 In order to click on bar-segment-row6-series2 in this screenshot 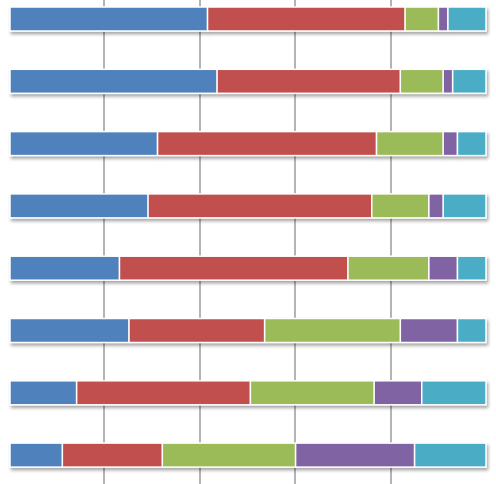, I will do `click(197, 330)`.